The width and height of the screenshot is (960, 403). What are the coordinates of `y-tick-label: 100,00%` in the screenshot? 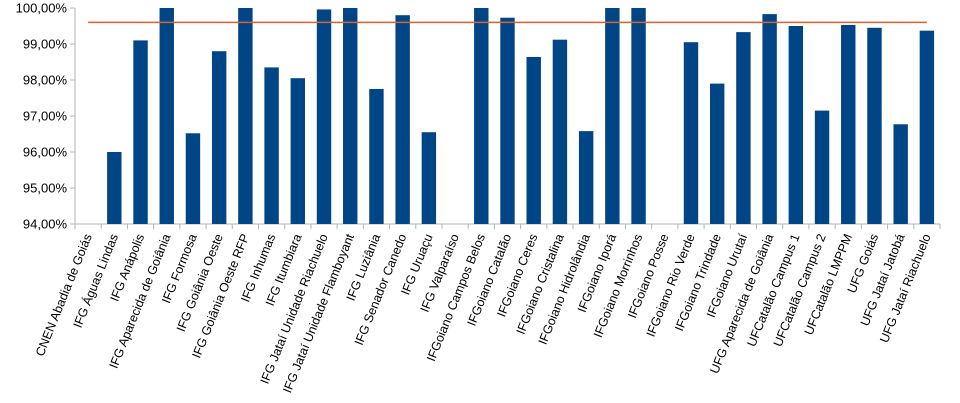 It's located at (42, 8).